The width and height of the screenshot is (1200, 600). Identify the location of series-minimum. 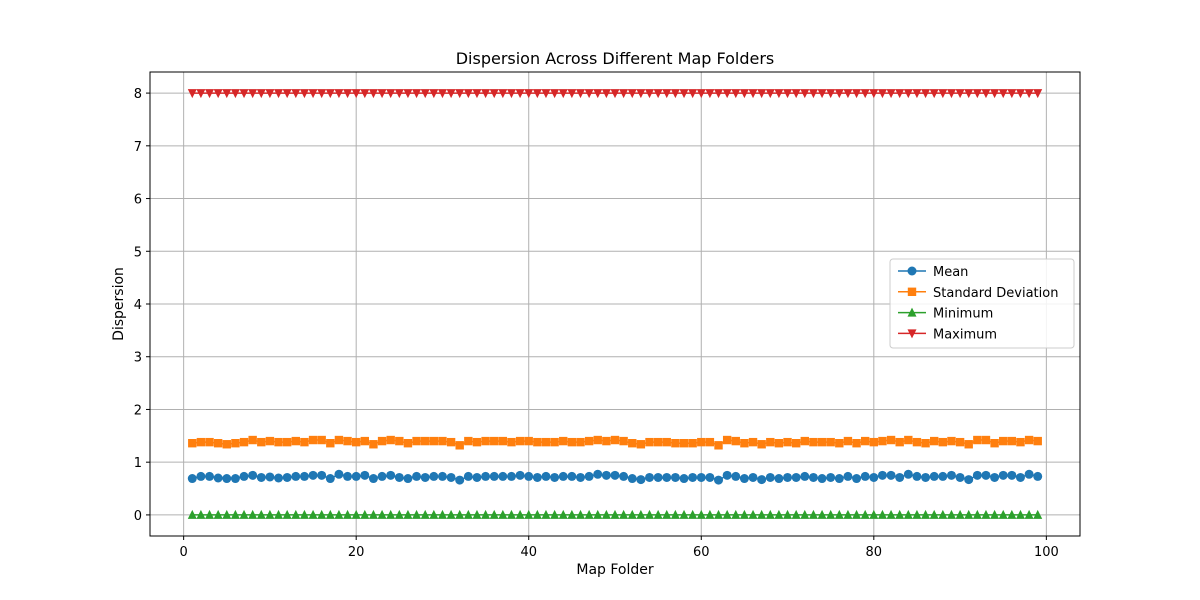
(615, 514).